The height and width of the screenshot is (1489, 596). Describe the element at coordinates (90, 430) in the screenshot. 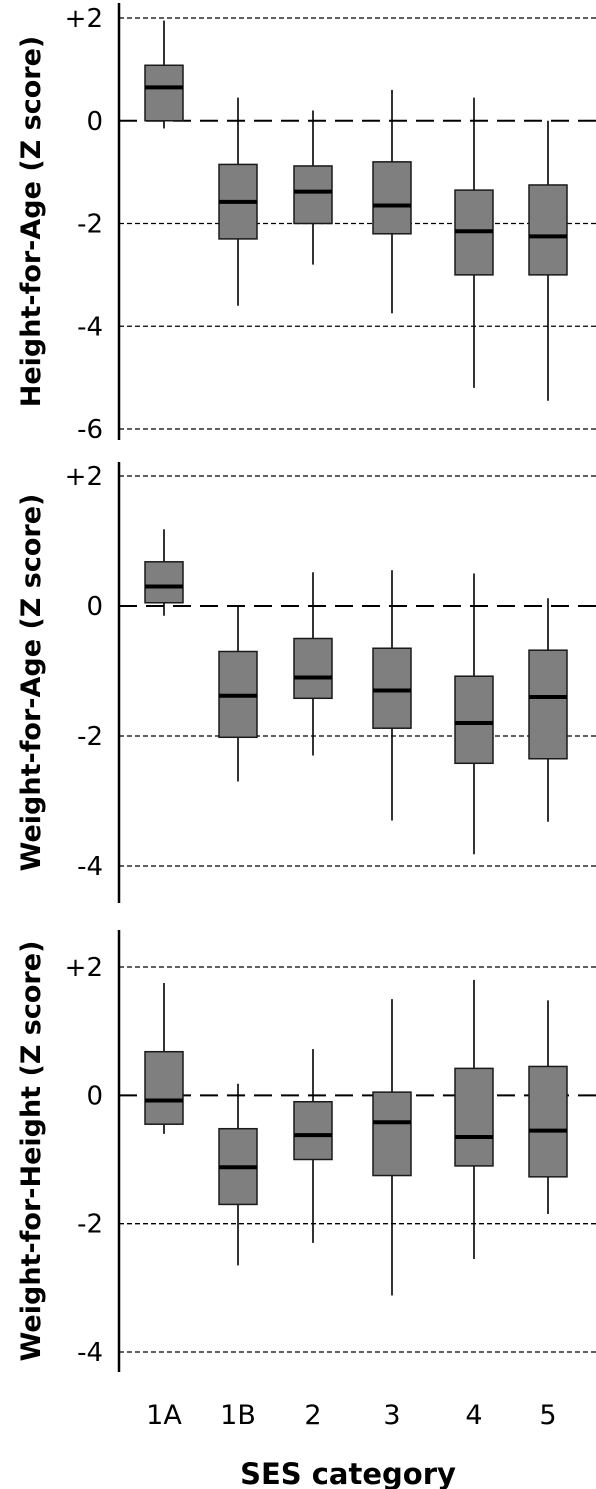

I see `y-tick-label: -6` at that location.